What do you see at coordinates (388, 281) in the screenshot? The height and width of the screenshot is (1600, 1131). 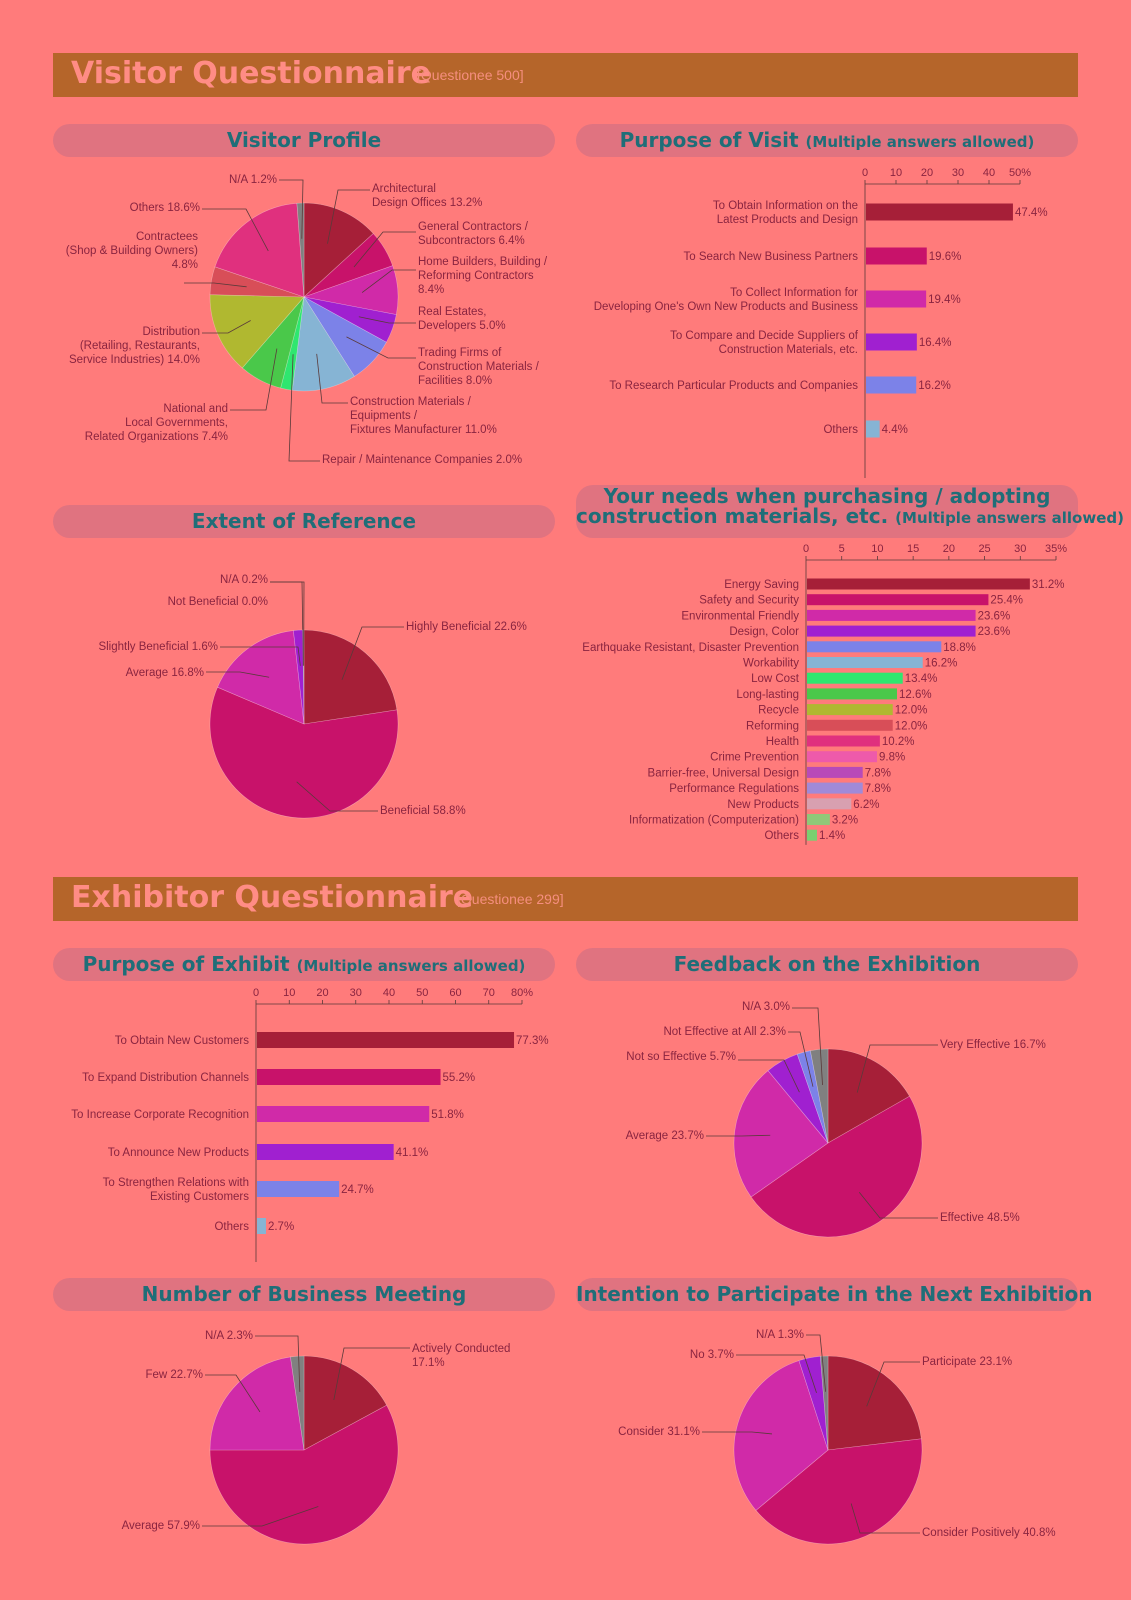 I see `visitor-profile-leader-home-builders-building` at bounding box center [388, 281].